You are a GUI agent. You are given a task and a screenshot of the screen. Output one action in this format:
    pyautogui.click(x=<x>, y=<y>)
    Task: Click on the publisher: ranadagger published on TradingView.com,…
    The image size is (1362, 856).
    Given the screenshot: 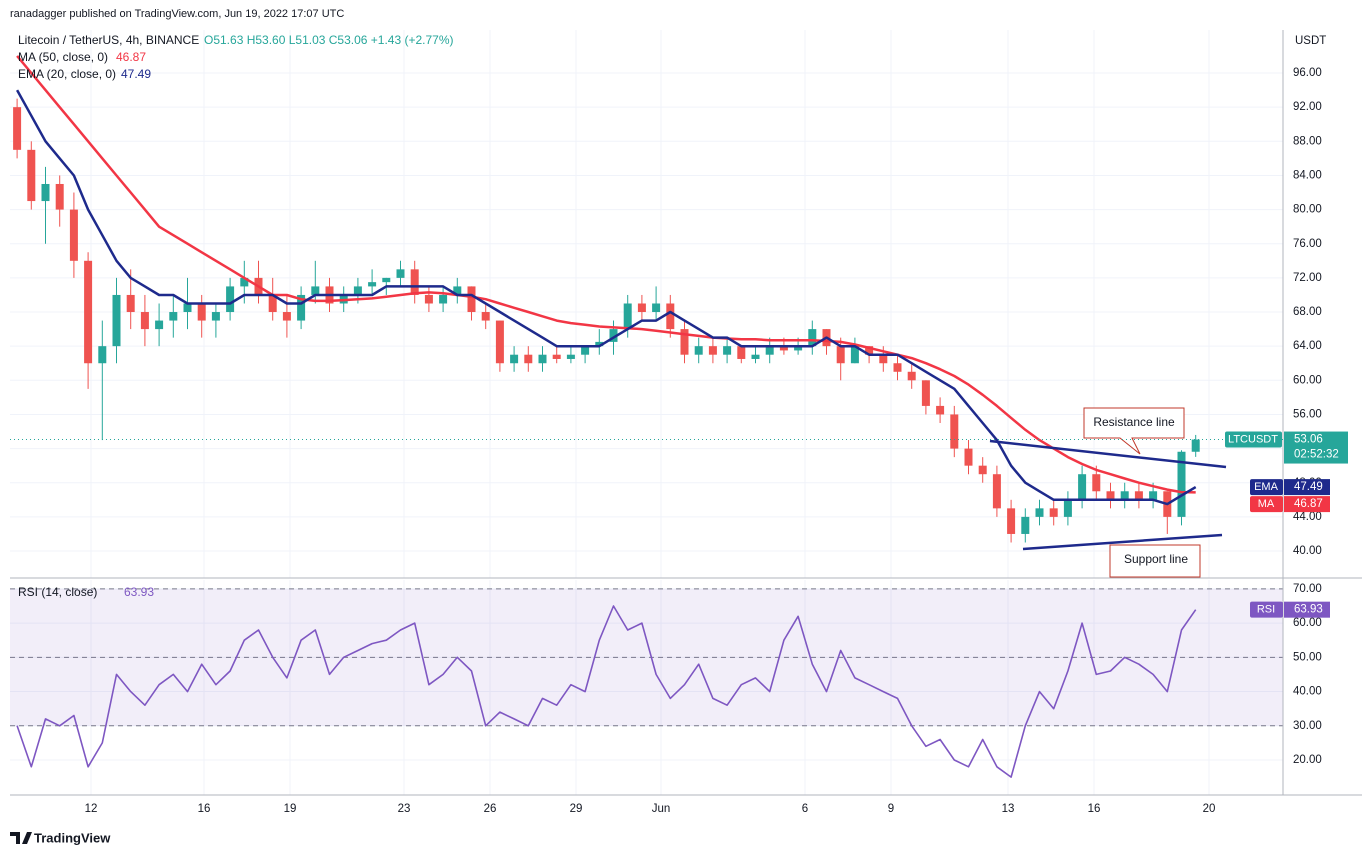 What is the action you would take?
    pyautogui.click(x=177, y=14)
    